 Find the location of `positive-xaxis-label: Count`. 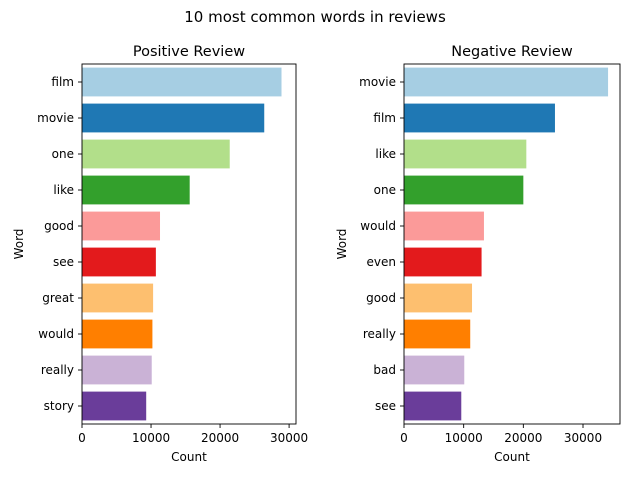

positive-xaxis-label: Count is located at coordinates (189, 457).